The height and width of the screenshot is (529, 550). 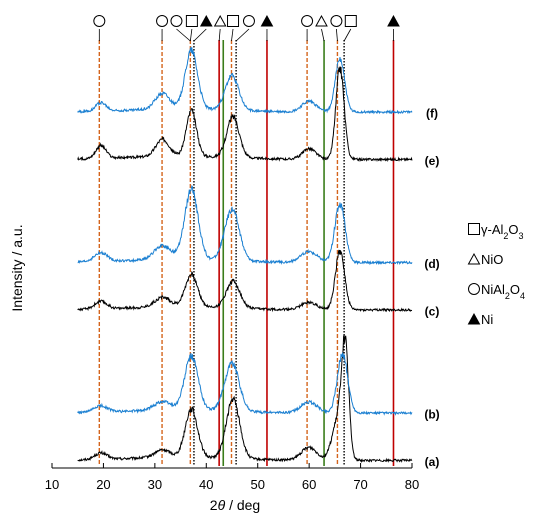 What do you see at coordinates (432, 312) in the screenshot?
I see `curve-label: (c)` at bounding box center [432, 312].